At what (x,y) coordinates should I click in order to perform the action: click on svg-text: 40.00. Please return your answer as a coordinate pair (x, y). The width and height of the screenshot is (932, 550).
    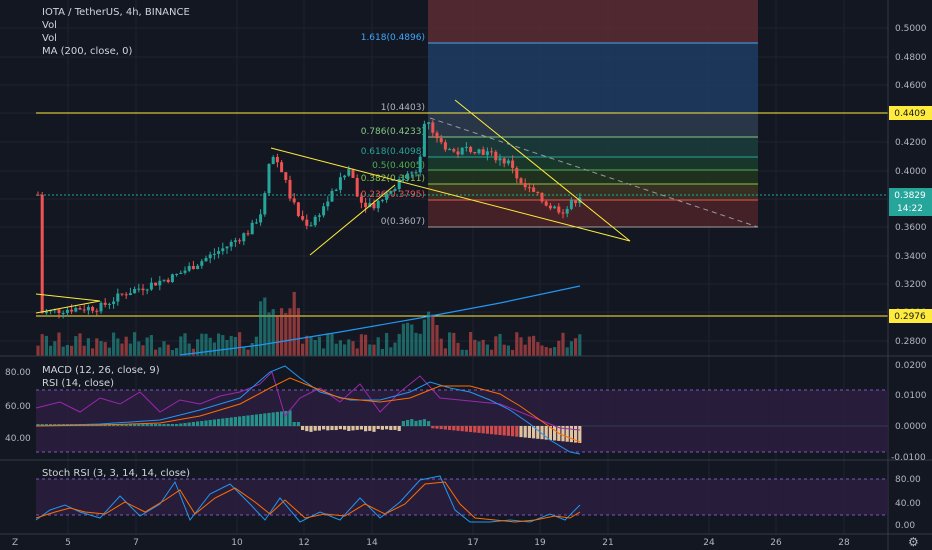
    Looking at the image, I should click on (908, 504).